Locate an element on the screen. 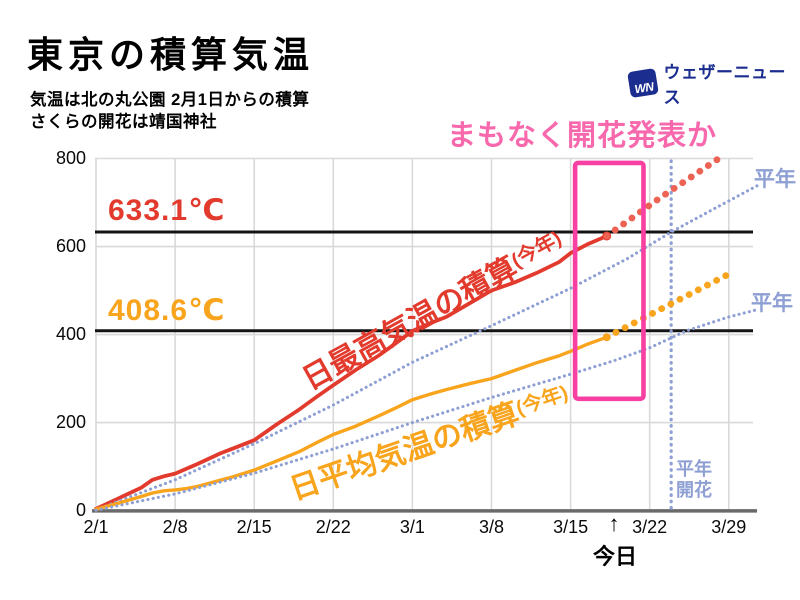  normal-bloom-label-line1: 平年 is located at coordinates (694, 469).